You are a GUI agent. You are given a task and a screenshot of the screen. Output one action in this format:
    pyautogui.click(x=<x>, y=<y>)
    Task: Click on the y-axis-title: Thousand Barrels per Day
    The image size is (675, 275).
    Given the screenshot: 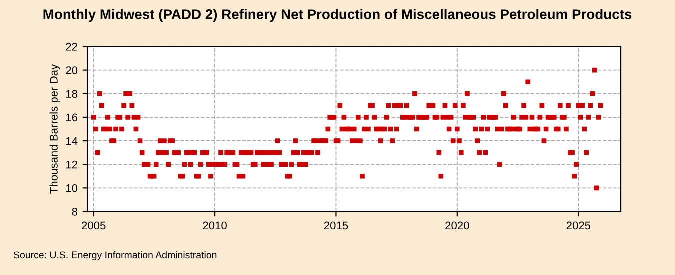 What is the action you would take?
    pyautogui.click(x=55, y=129)
    